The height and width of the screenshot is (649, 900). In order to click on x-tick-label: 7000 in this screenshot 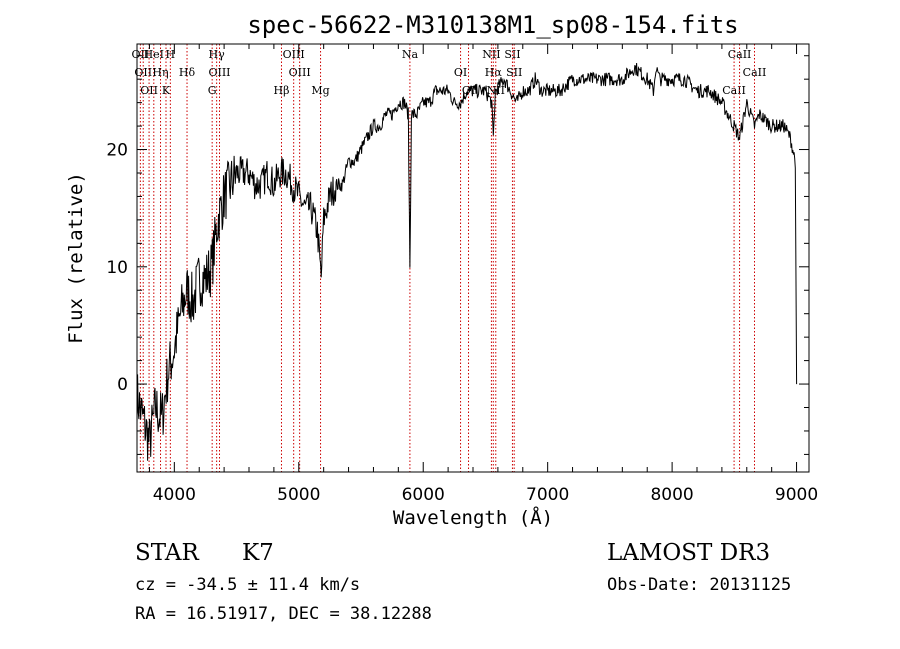, I will do `click(547, 495)`.